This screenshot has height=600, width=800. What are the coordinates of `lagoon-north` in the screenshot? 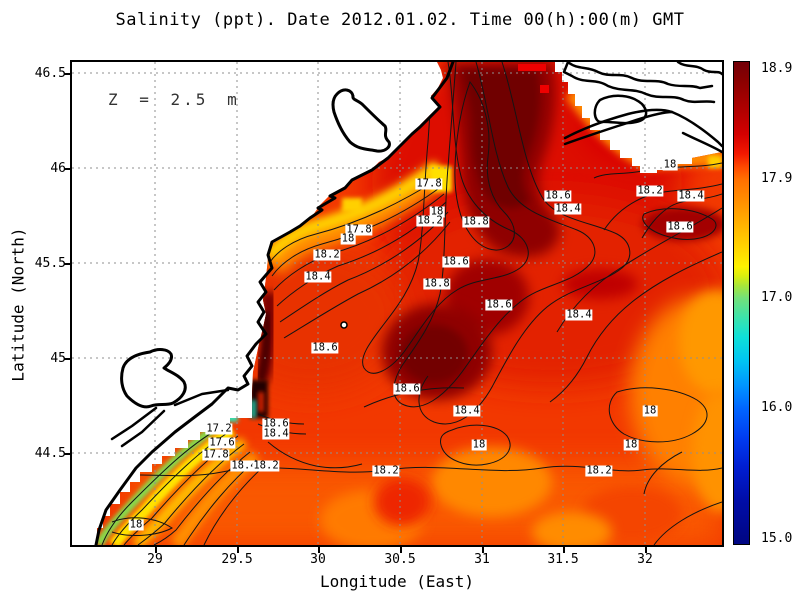 It's located at (361, 120).